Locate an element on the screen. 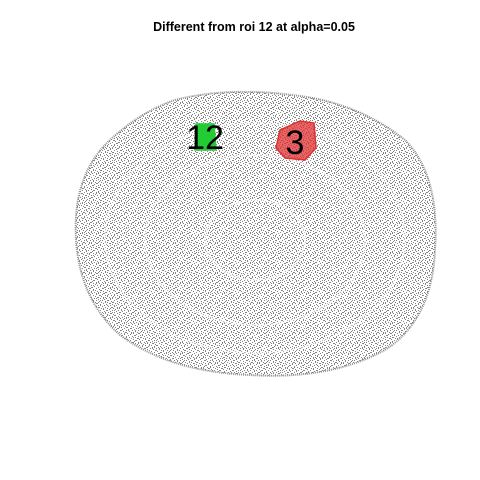 The height and width of the screenshot is (480, 480). regions: 12 3 is located at coordinates (251, 140).